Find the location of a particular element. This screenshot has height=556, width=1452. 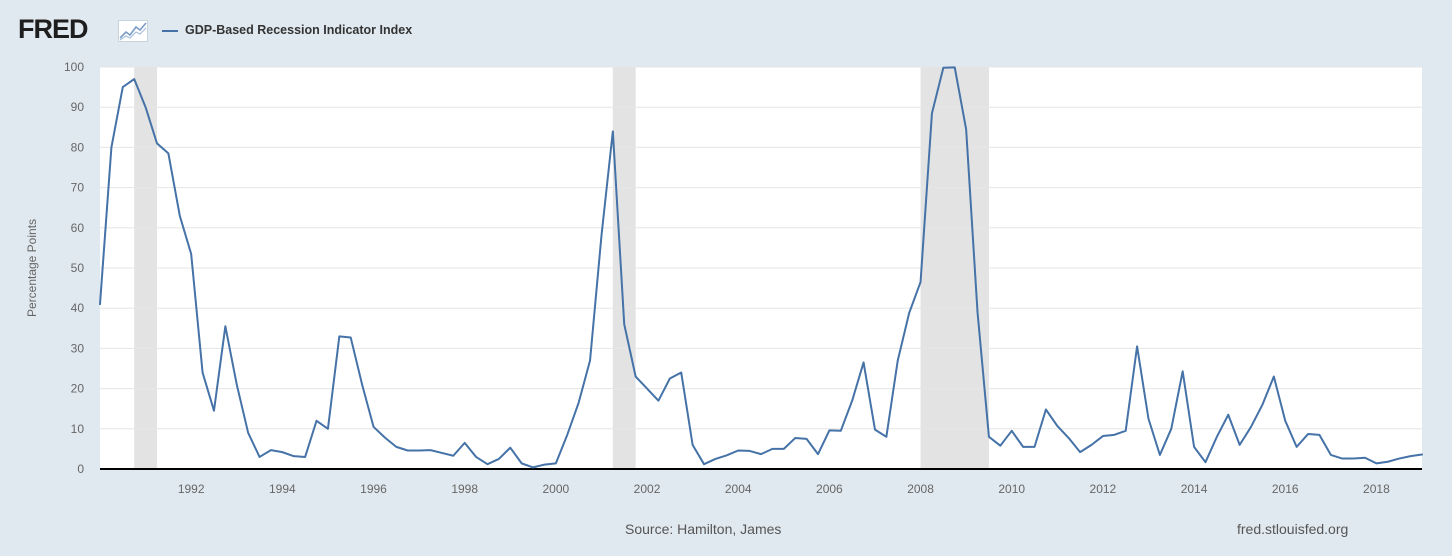

y-tick-label: 20 is located at coordinates (78, 389).